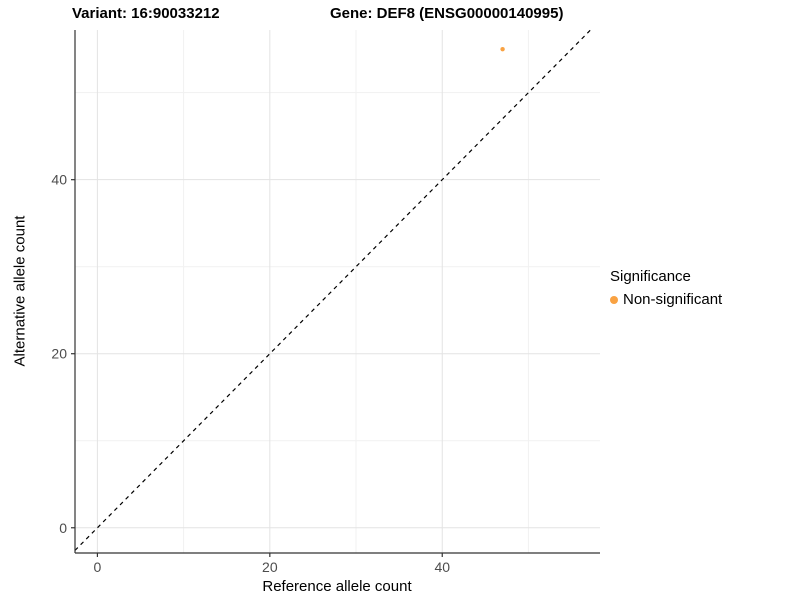  I want to click on legend-item: Non-significant, so click(666, 299).